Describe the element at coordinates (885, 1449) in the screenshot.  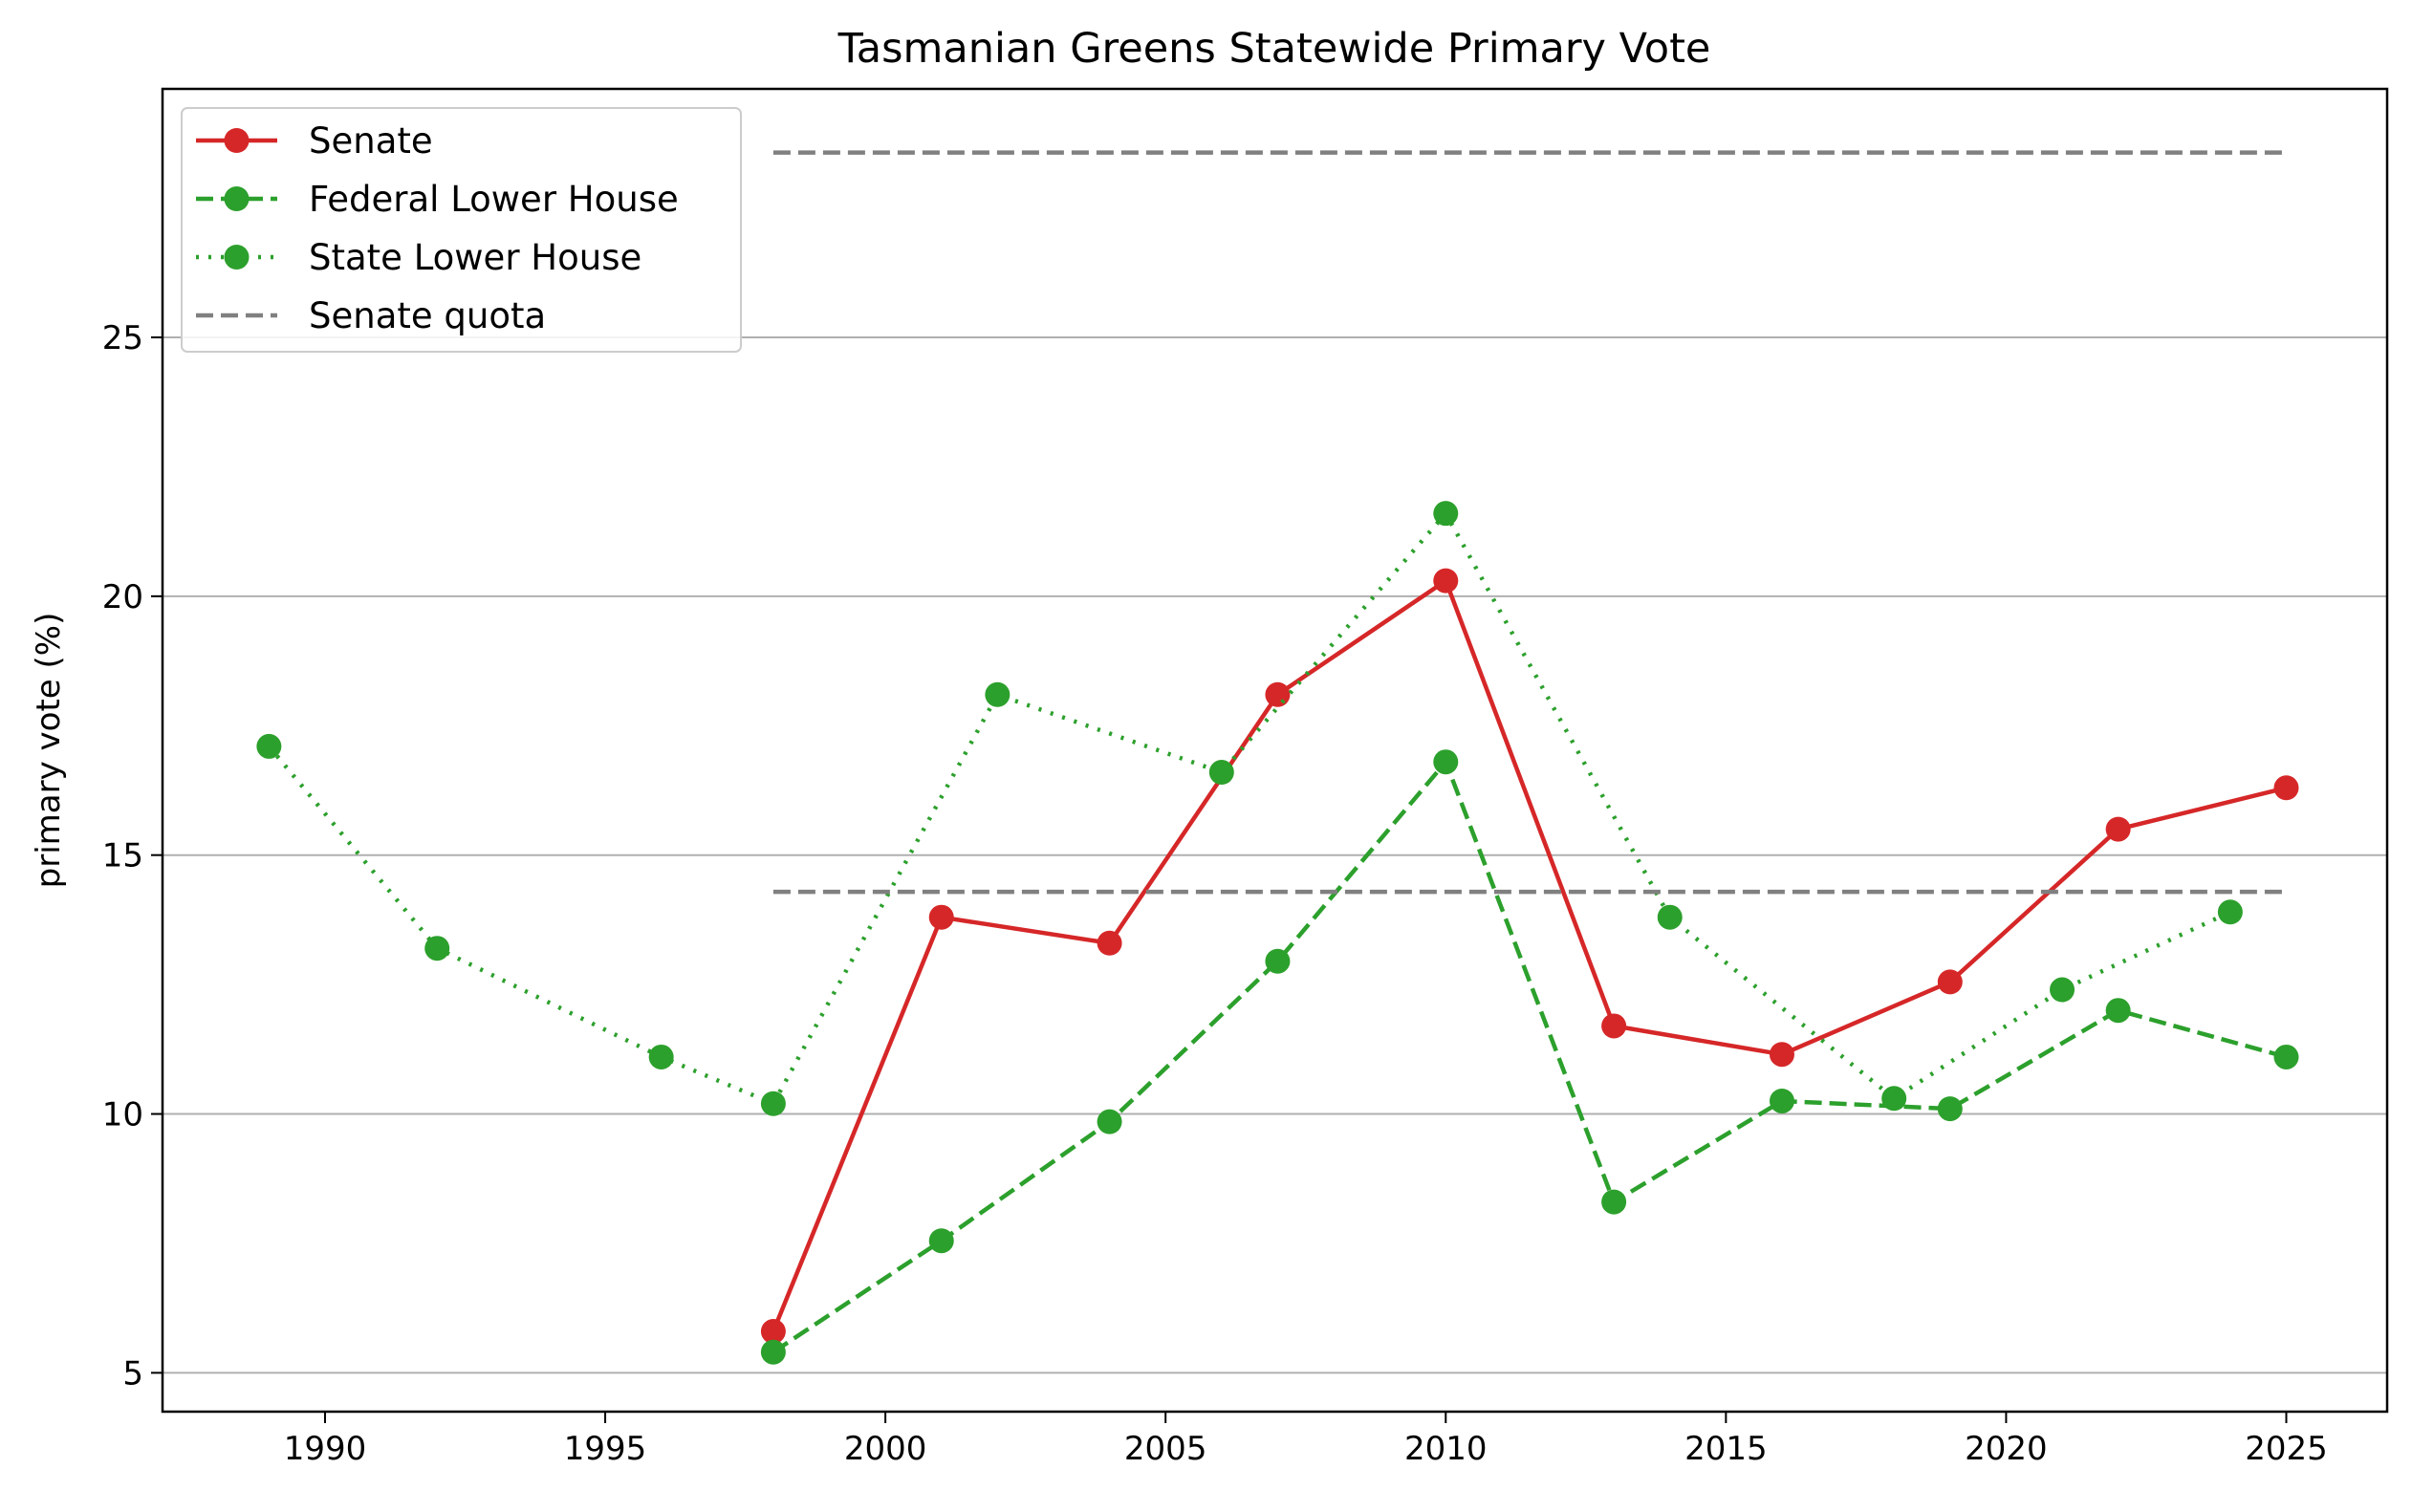
I see `x-tick-label: 2000` at that location.